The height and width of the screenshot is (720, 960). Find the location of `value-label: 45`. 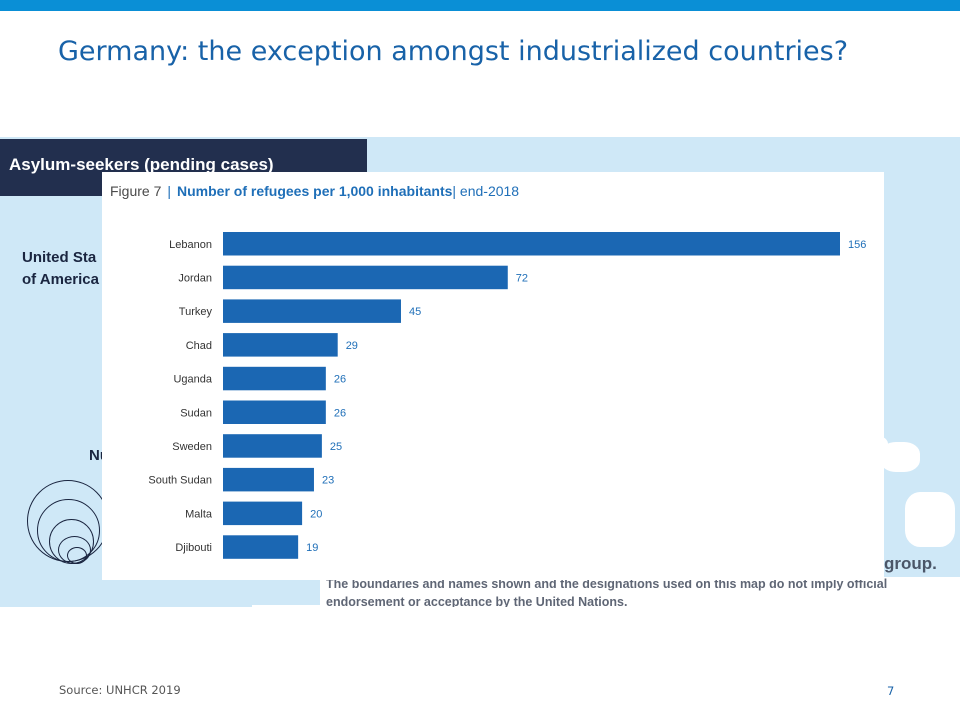

value-label: 45 is located at coordinates (415, 312).